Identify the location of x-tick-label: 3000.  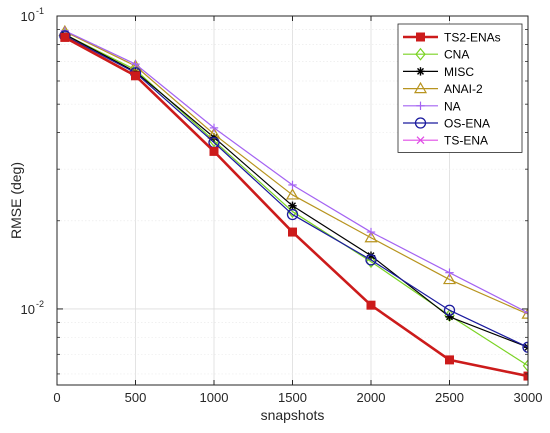
(528, 397).